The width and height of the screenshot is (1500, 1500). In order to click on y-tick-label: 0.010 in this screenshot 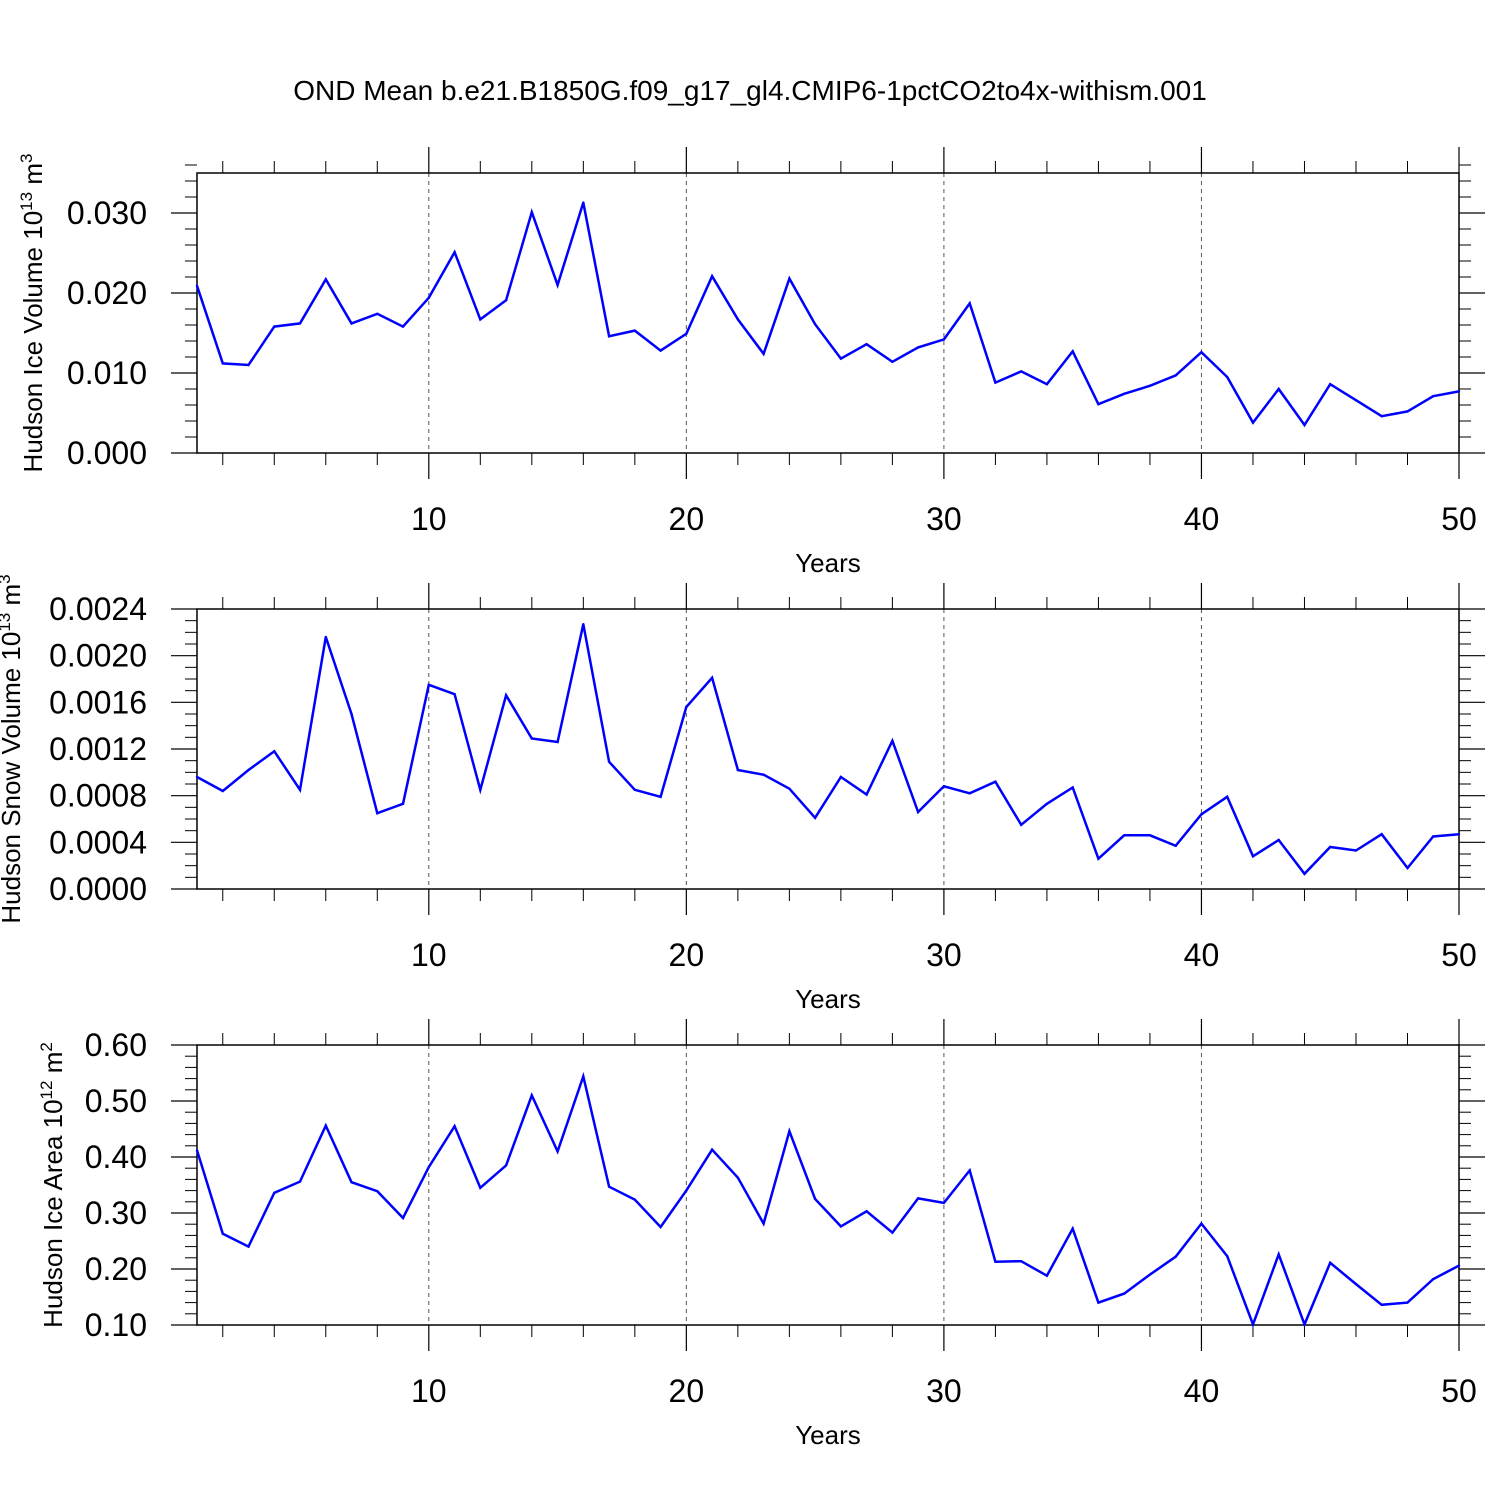, I will do `click(107, 373)`.